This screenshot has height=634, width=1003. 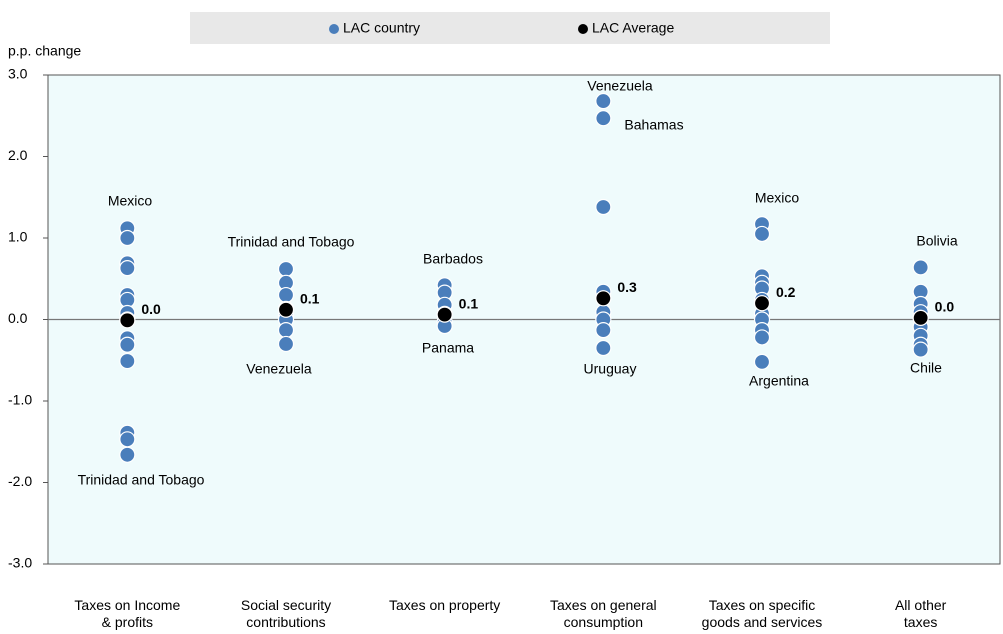 What do you see at coordinates (18, 237) in the screenshot?
I see `y-tick-label: 1.0` at bounding box center [18, 237].